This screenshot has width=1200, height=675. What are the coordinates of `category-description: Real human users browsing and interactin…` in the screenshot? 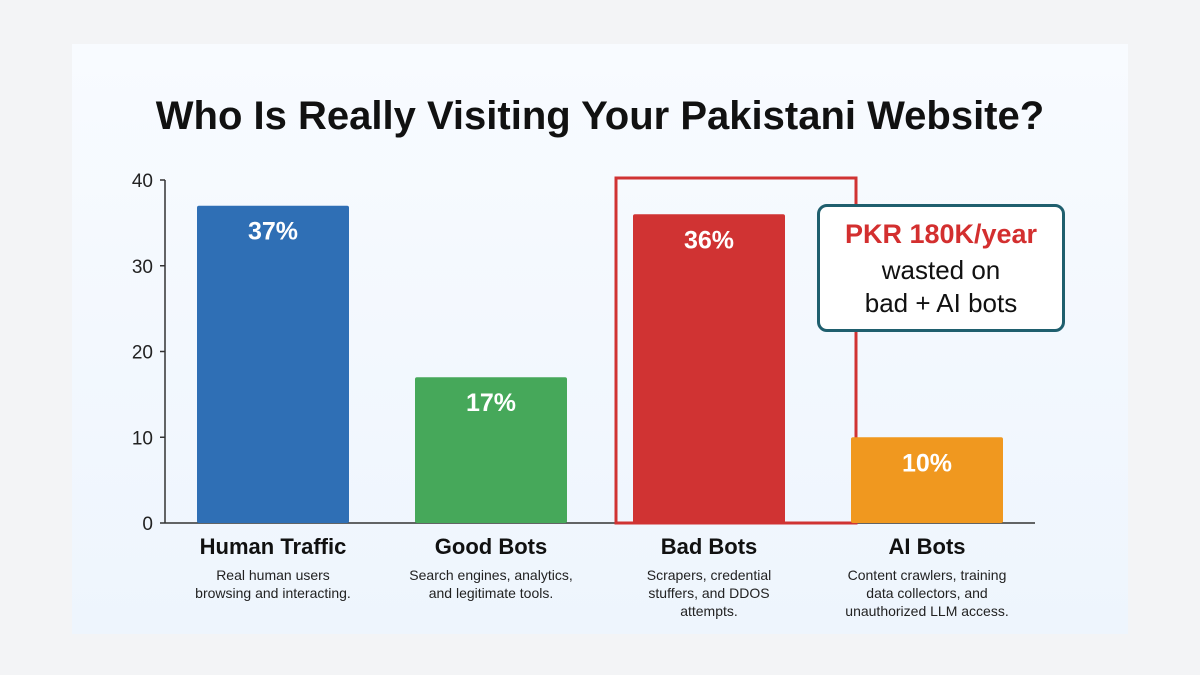 It's located at (273, 584).